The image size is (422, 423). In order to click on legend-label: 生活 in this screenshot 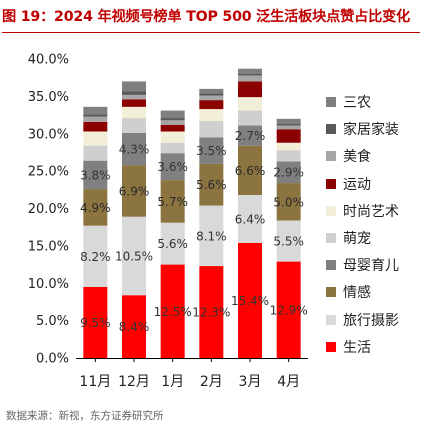, I will do `click(357, 347)`.